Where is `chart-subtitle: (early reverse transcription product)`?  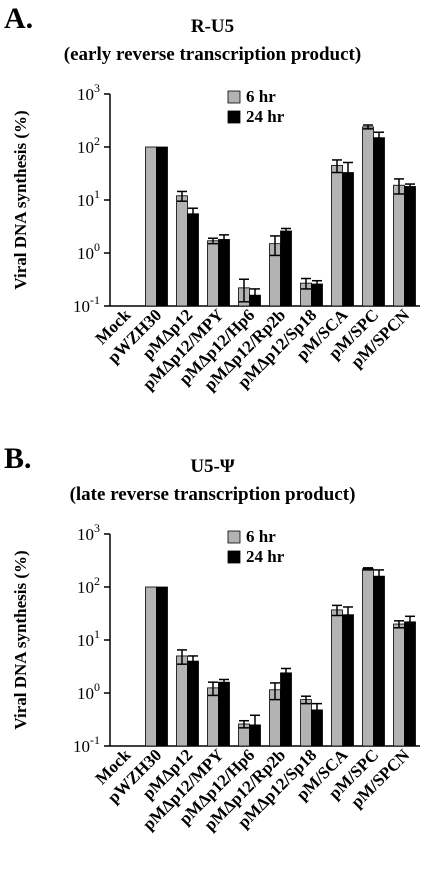
chart-subtitle: (early reverse transcription product) is located at coordinates (212, 54).